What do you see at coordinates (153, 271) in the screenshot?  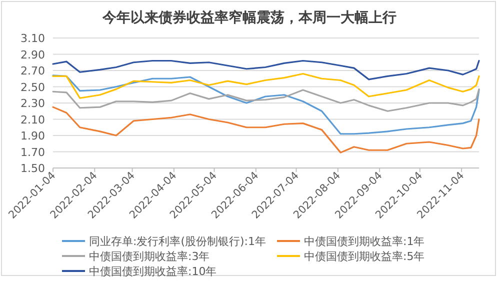 I see `legend-label: 中债国债到期收益率:10年` at bounding box center [153, 271].